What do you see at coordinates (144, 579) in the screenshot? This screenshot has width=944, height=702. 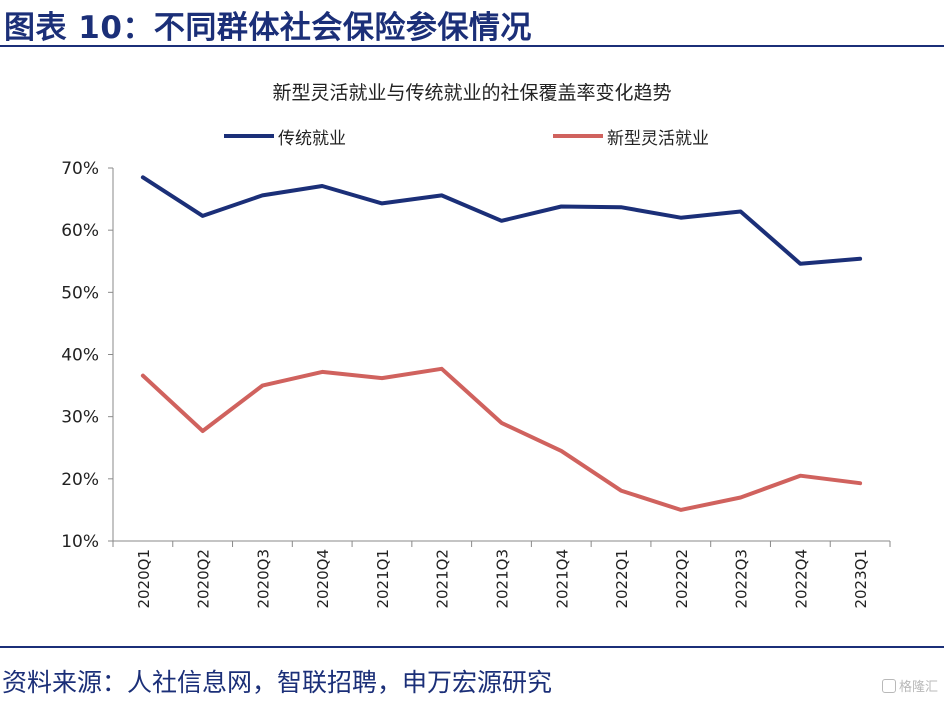 I see `x-tick-label: 2020Q1` at bounding box center [144, 579].